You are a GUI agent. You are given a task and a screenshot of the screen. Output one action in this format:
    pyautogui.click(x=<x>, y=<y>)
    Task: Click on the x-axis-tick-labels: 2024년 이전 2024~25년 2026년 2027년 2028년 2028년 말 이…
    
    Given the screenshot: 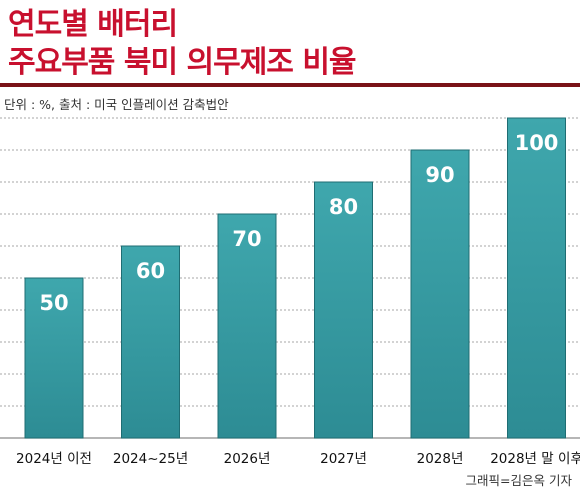 What is the action you would take?
    pyautogui.click(x=298, y=459)
    